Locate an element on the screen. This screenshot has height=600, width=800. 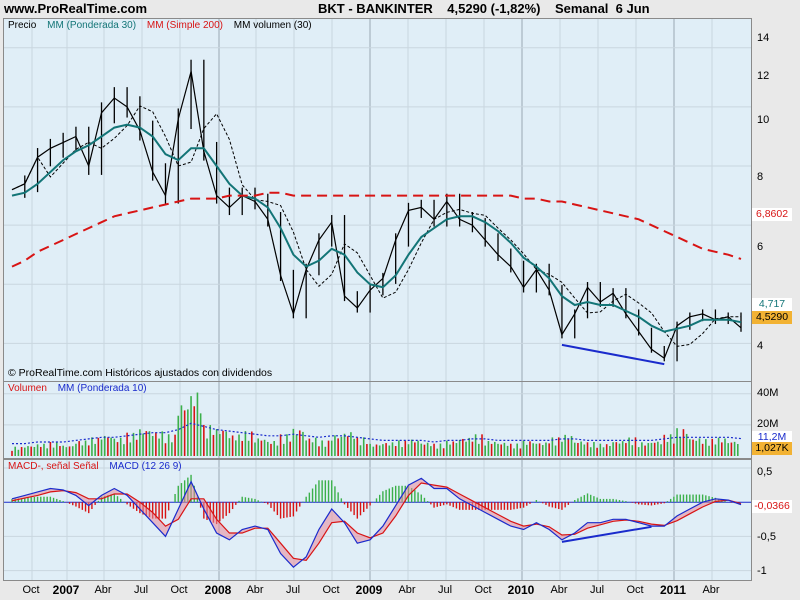
volume-panel: Volumen MM (Ponderada 10) is located at coordinates (377, 420).